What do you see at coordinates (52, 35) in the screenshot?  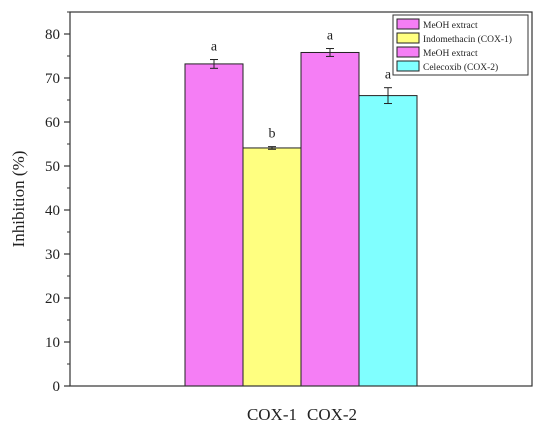 I see `y-tick-label: 80` at bounding box center [52, 35].